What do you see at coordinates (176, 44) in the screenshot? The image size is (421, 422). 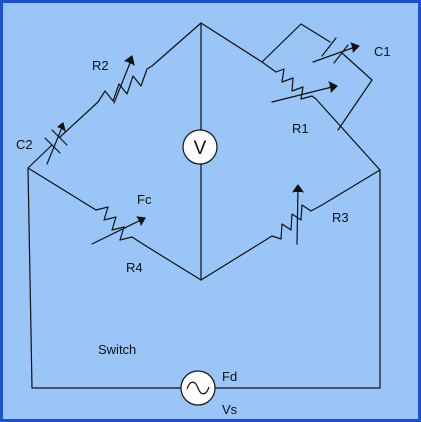 I see `wire-r2-to-top` at bounding box center [176, 44].